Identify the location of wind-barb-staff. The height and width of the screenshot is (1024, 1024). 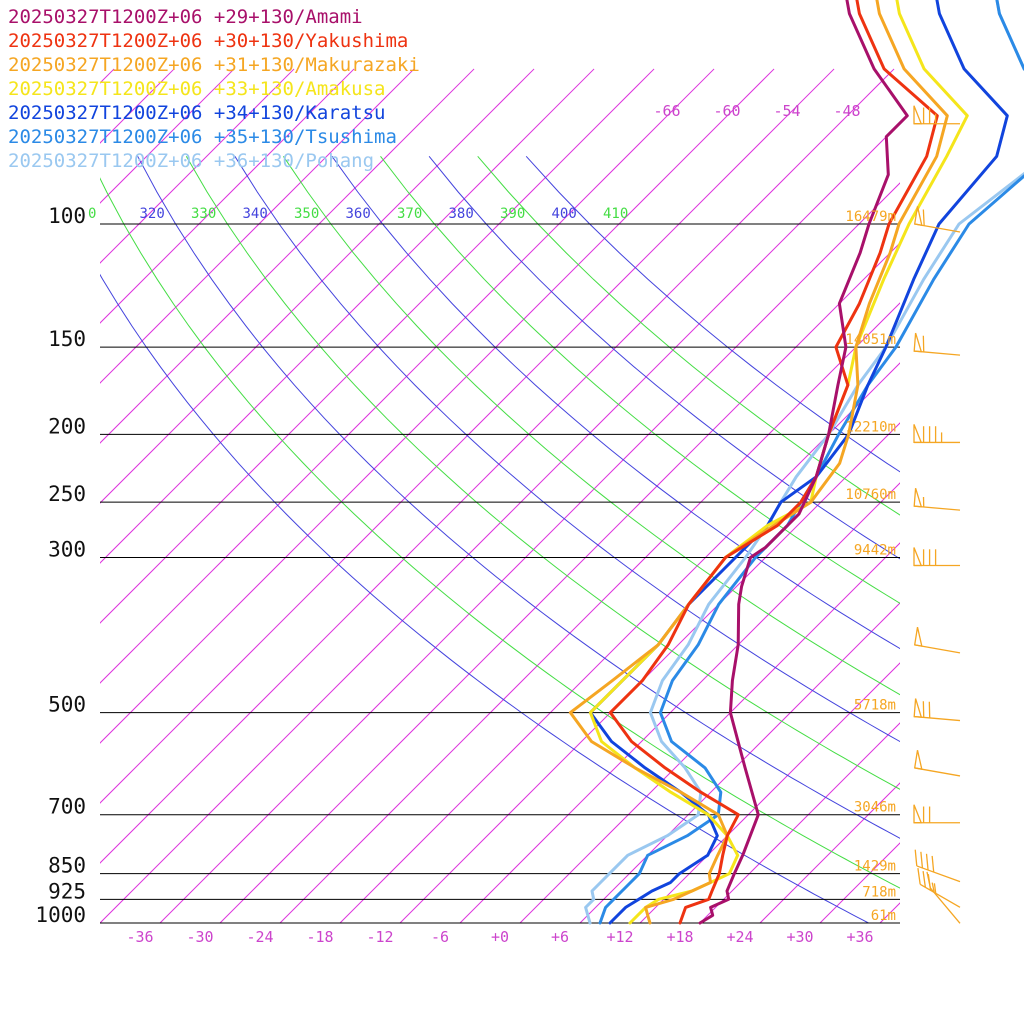
(938, 874).